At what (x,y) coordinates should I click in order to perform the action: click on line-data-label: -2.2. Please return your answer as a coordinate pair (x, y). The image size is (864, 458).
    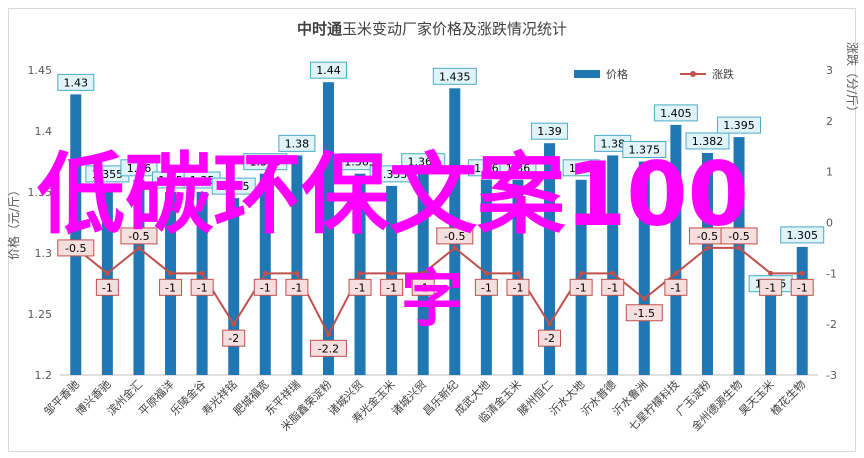
    Looking at the image, I should click on (328, 348).